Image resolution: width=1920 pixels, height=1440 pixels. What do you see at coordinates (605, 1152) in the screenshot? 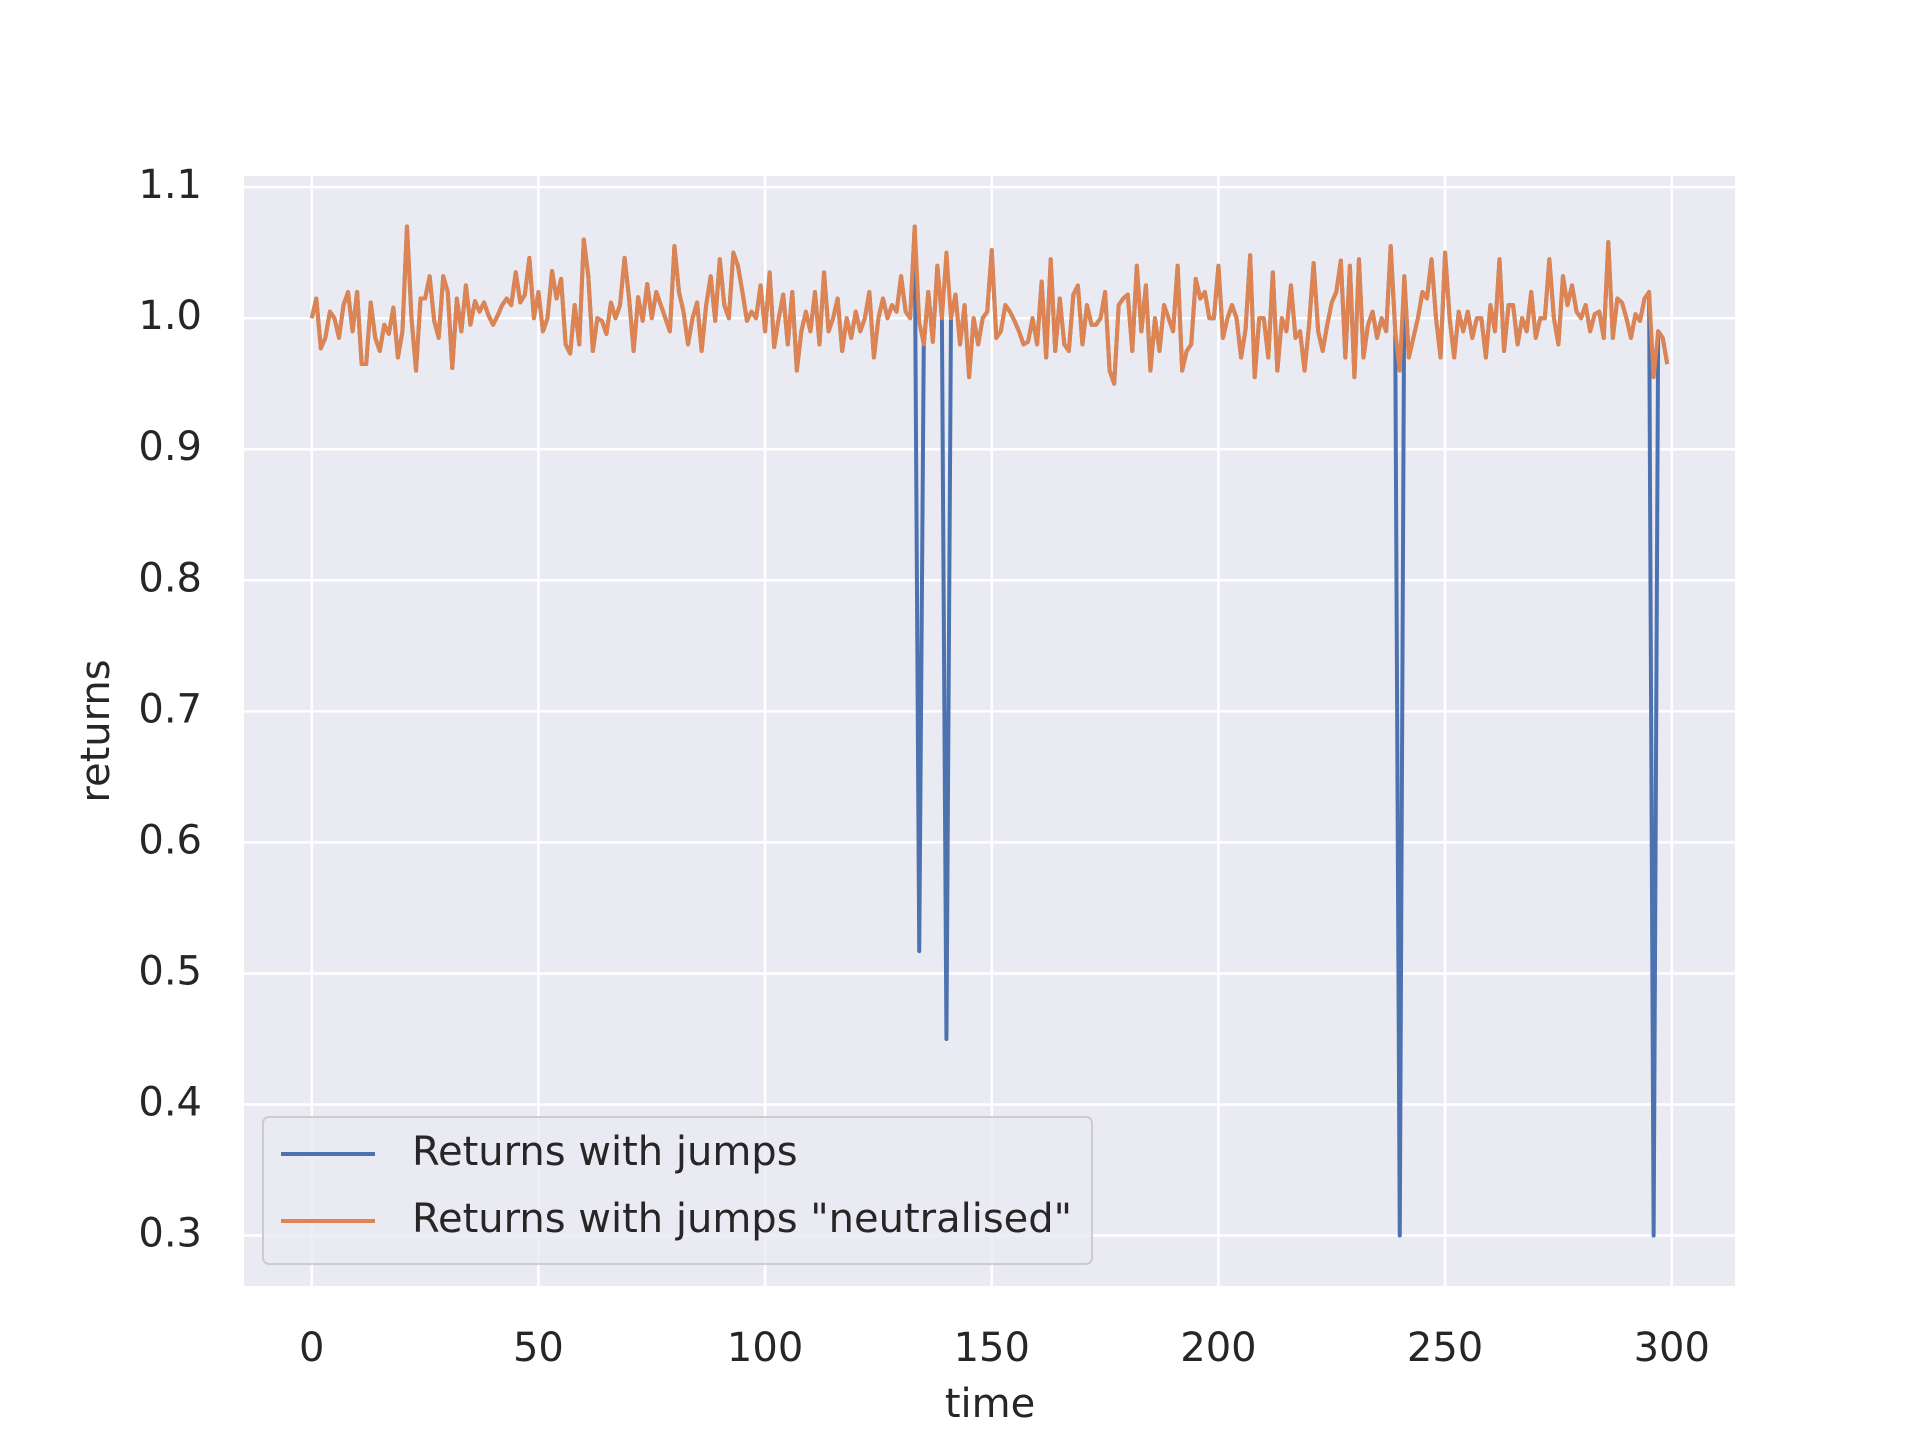
I see `legend-label: Returns with jumps` at bounding box center [605, 1152].